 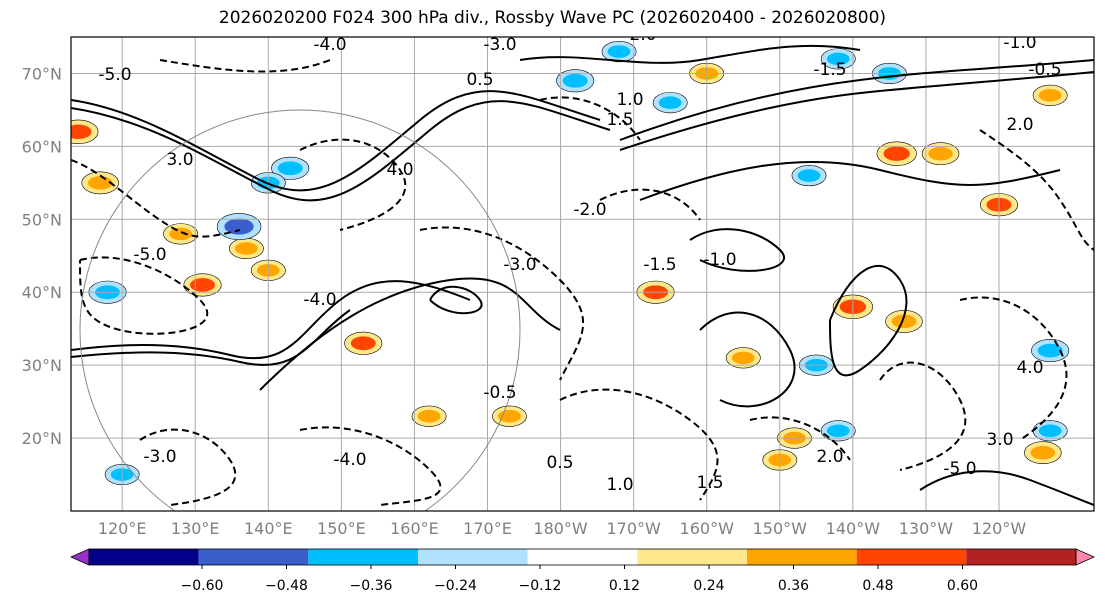 I want to click on colorbar-tick-label: 0.12, so click(x=624, y=586).